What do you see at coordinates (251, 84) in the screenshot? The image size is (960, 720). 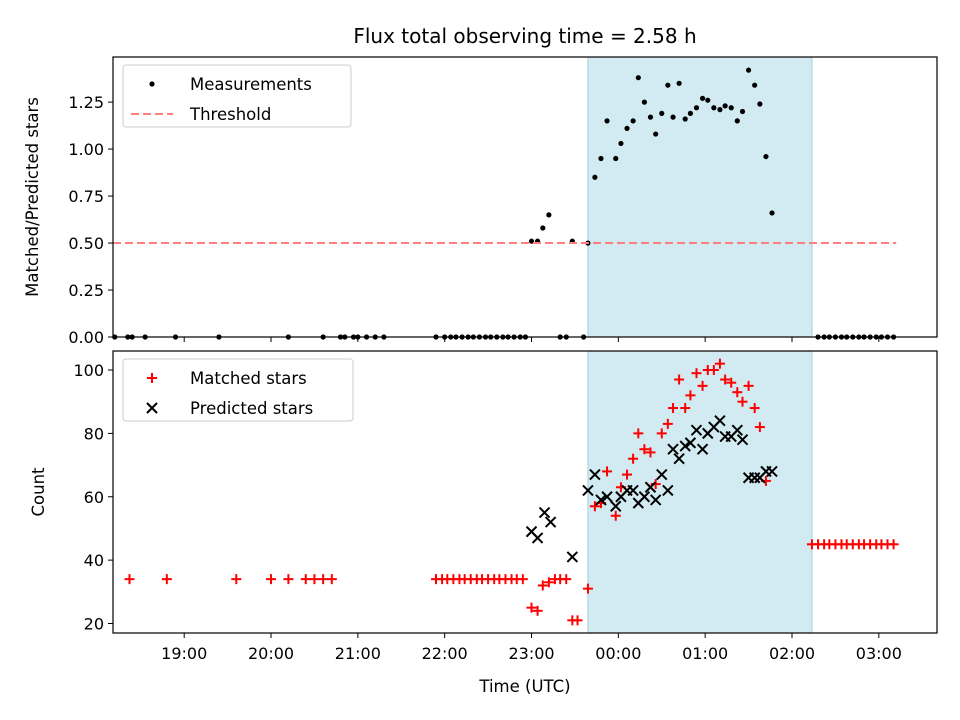 I see `legend-label: Measurements` at bounding box center [251, 84].